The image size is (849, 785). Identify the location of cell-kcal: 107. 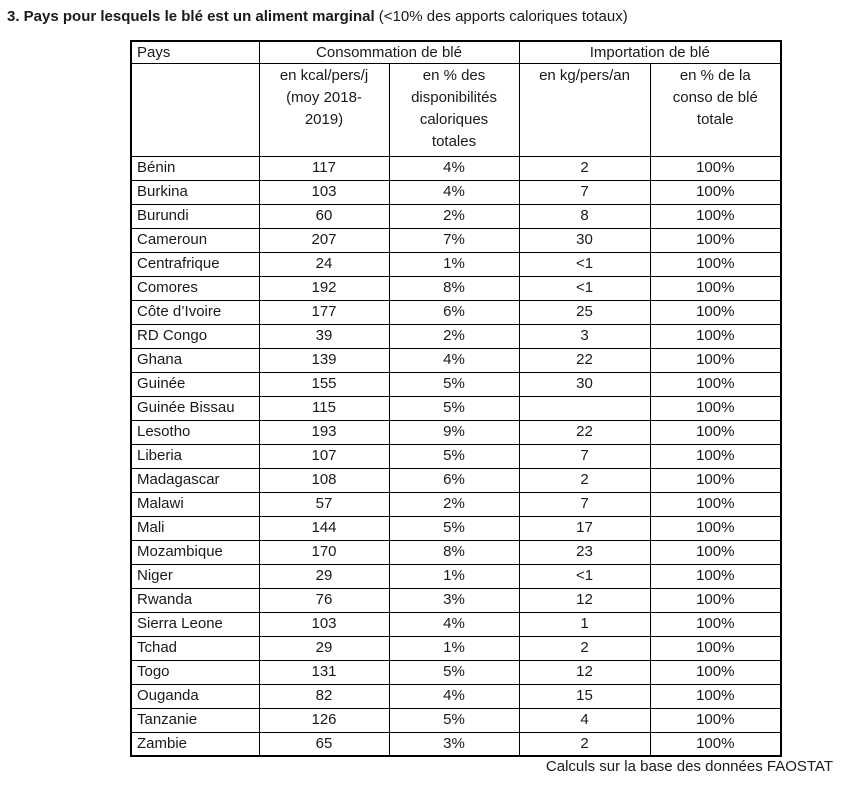
(324, 456).